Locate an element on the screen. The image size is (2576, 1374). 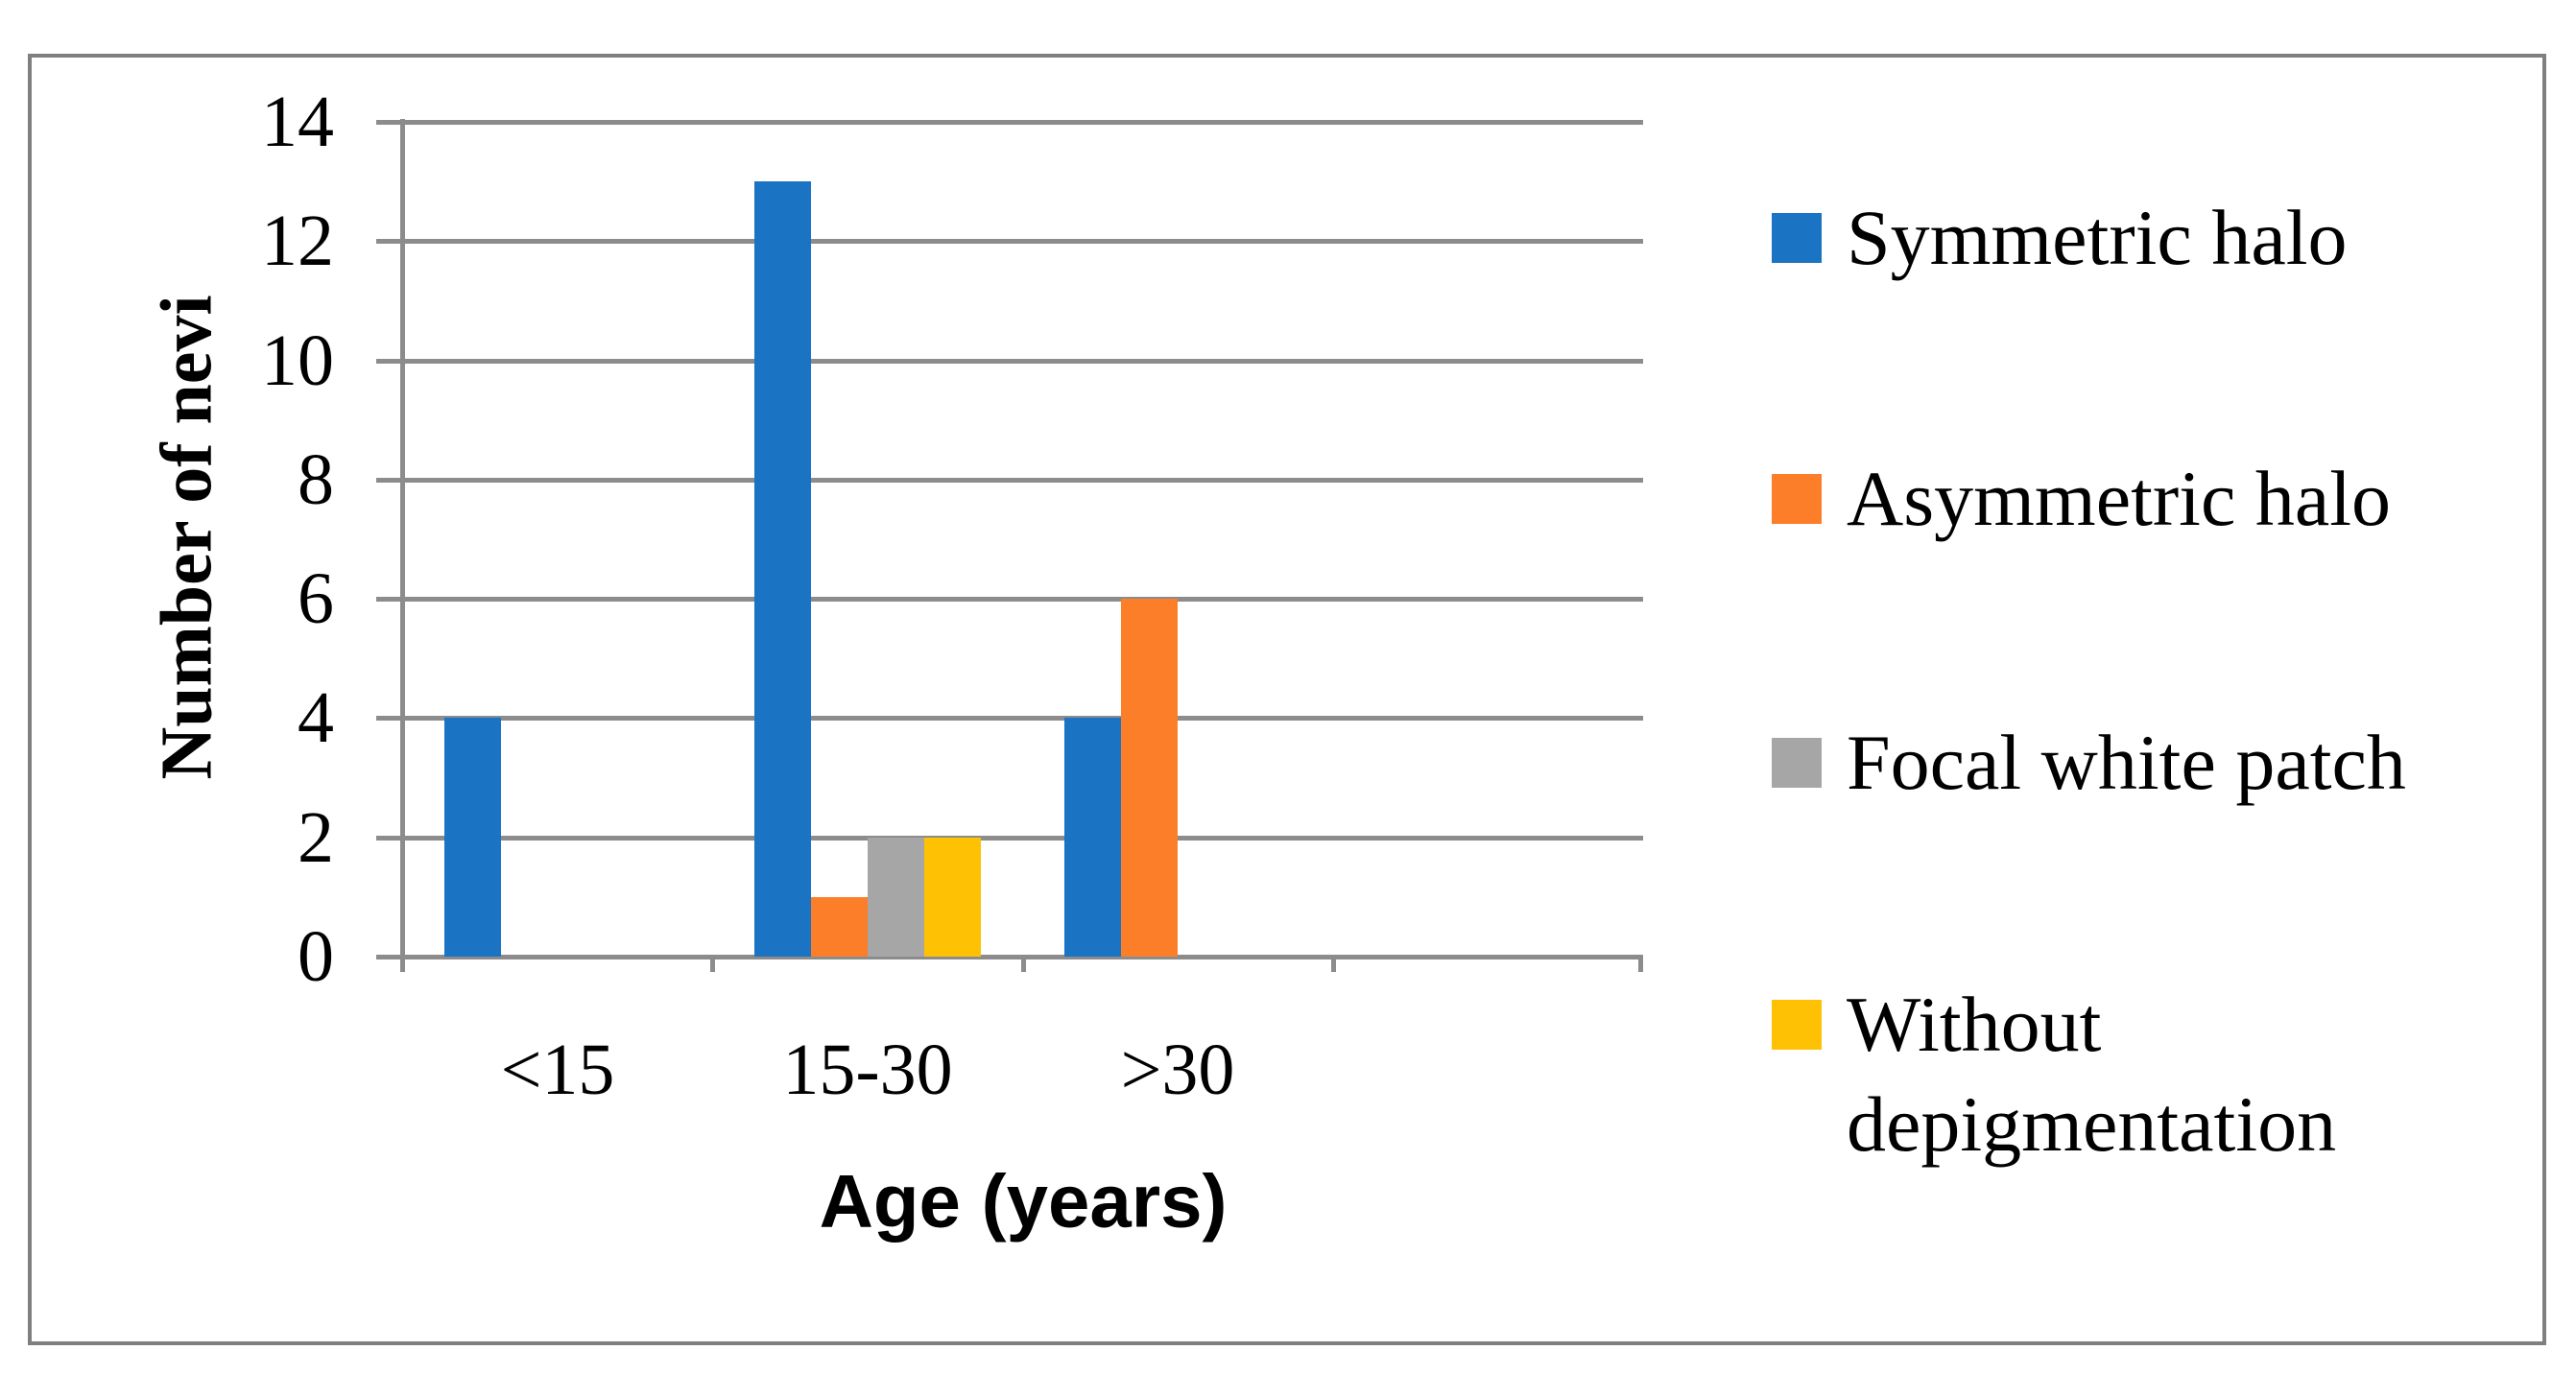
legend-swatch-focal-white-patch is located at coordinates (1797, 763).